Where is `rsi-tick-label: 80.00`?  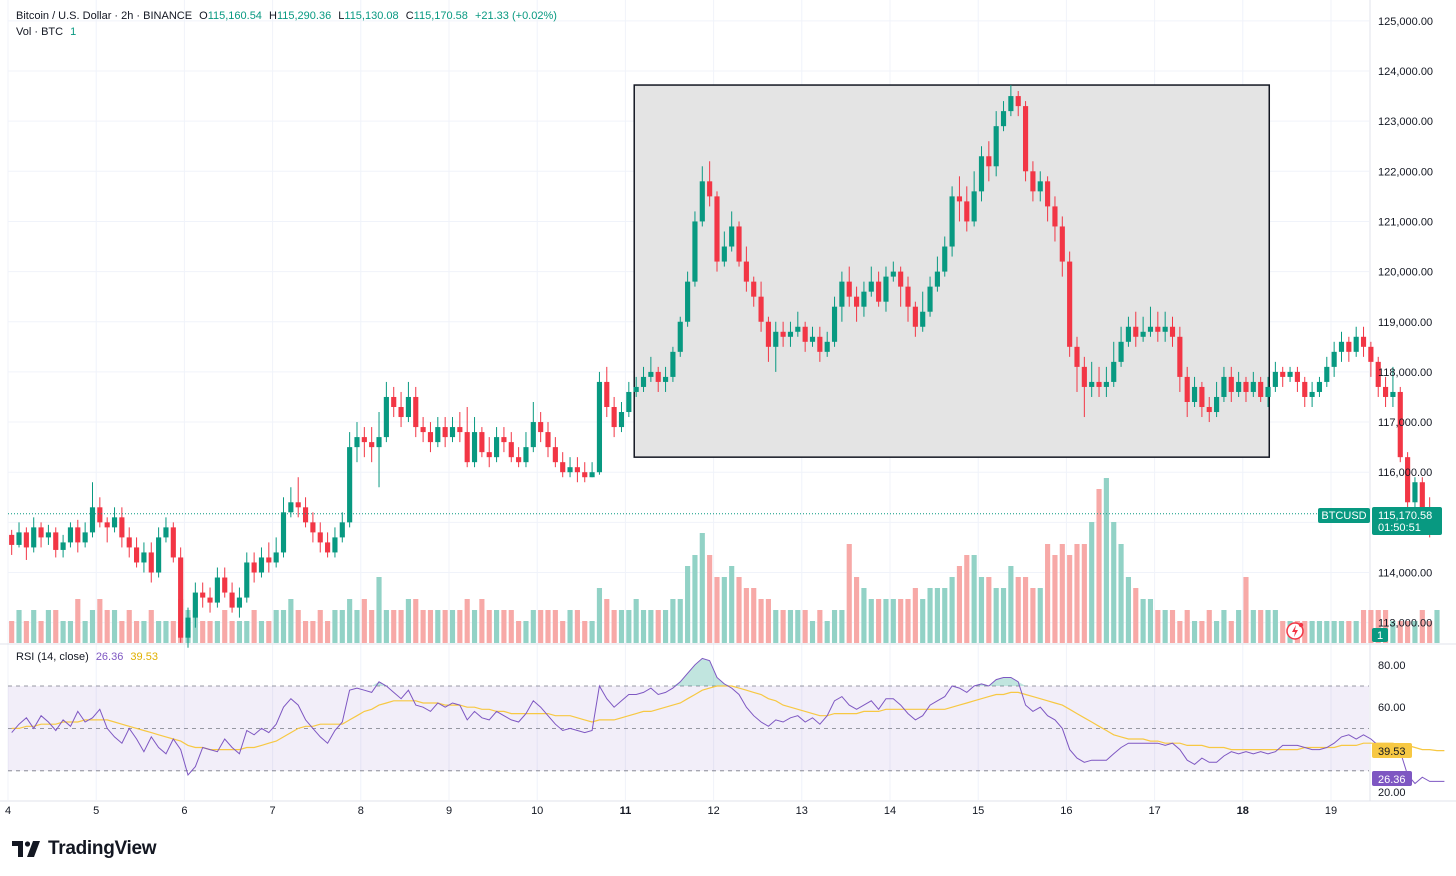
rsi-tick-label: 80.00 is located at coordinates (1392, 666).